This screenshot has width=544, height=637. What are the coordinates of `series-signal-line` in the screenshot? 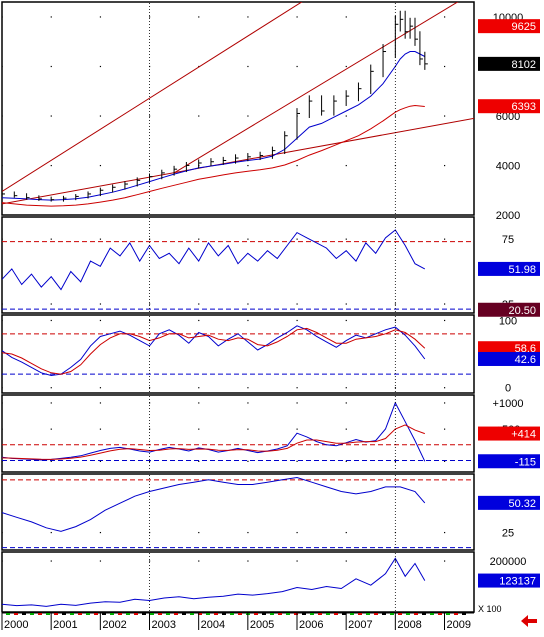 It's located at (213, 442).